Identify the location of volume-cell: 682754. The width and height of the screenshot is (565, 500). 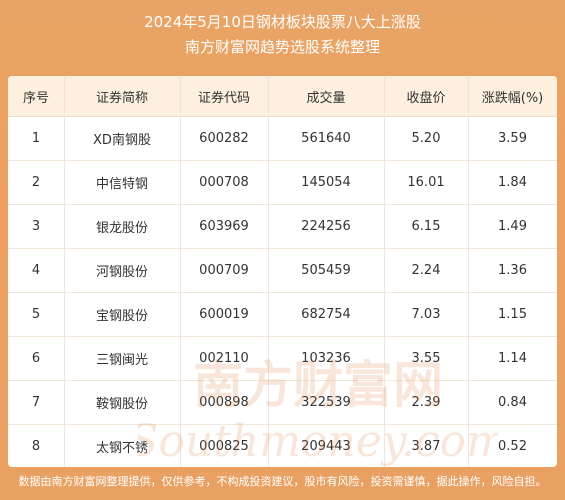
(326, 314).